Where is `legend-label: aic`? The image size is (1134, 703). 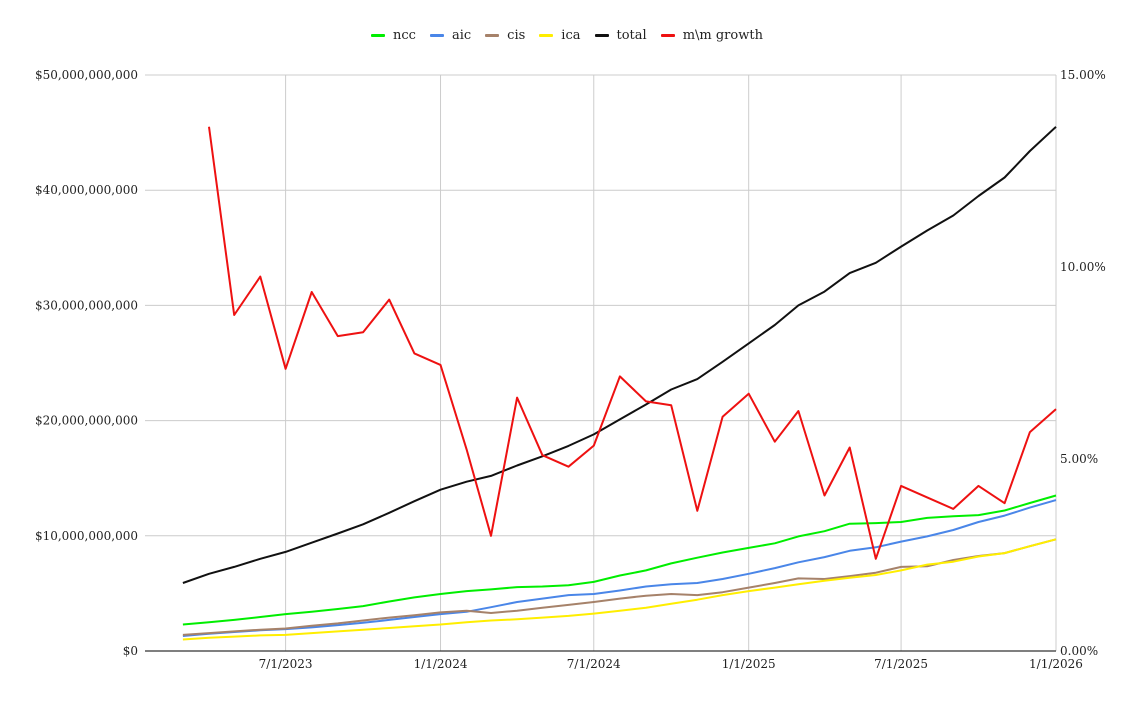 legend-label: aic is located at coordinates (461, 35).